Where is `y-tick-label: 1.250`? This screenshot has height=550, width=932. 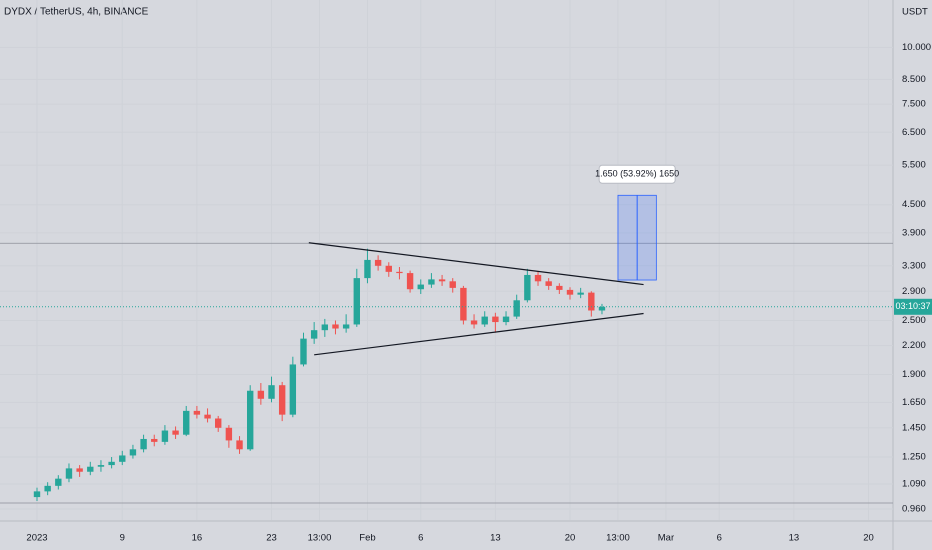
y-tick-label: 1.250 is located at coordinates (914, 457).